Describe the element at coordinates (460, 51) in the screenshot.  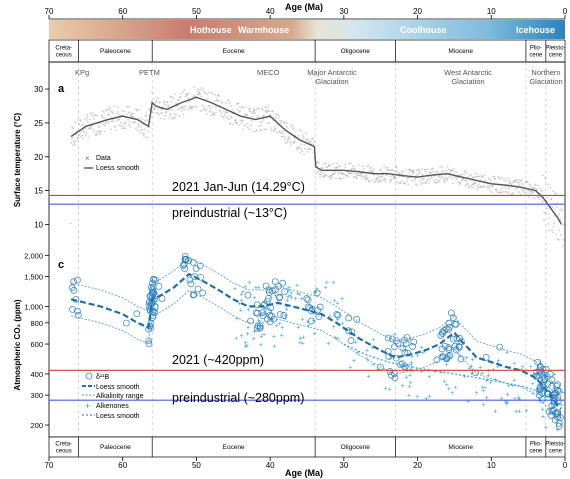
I see `epoch-label: Miocene` at that location.